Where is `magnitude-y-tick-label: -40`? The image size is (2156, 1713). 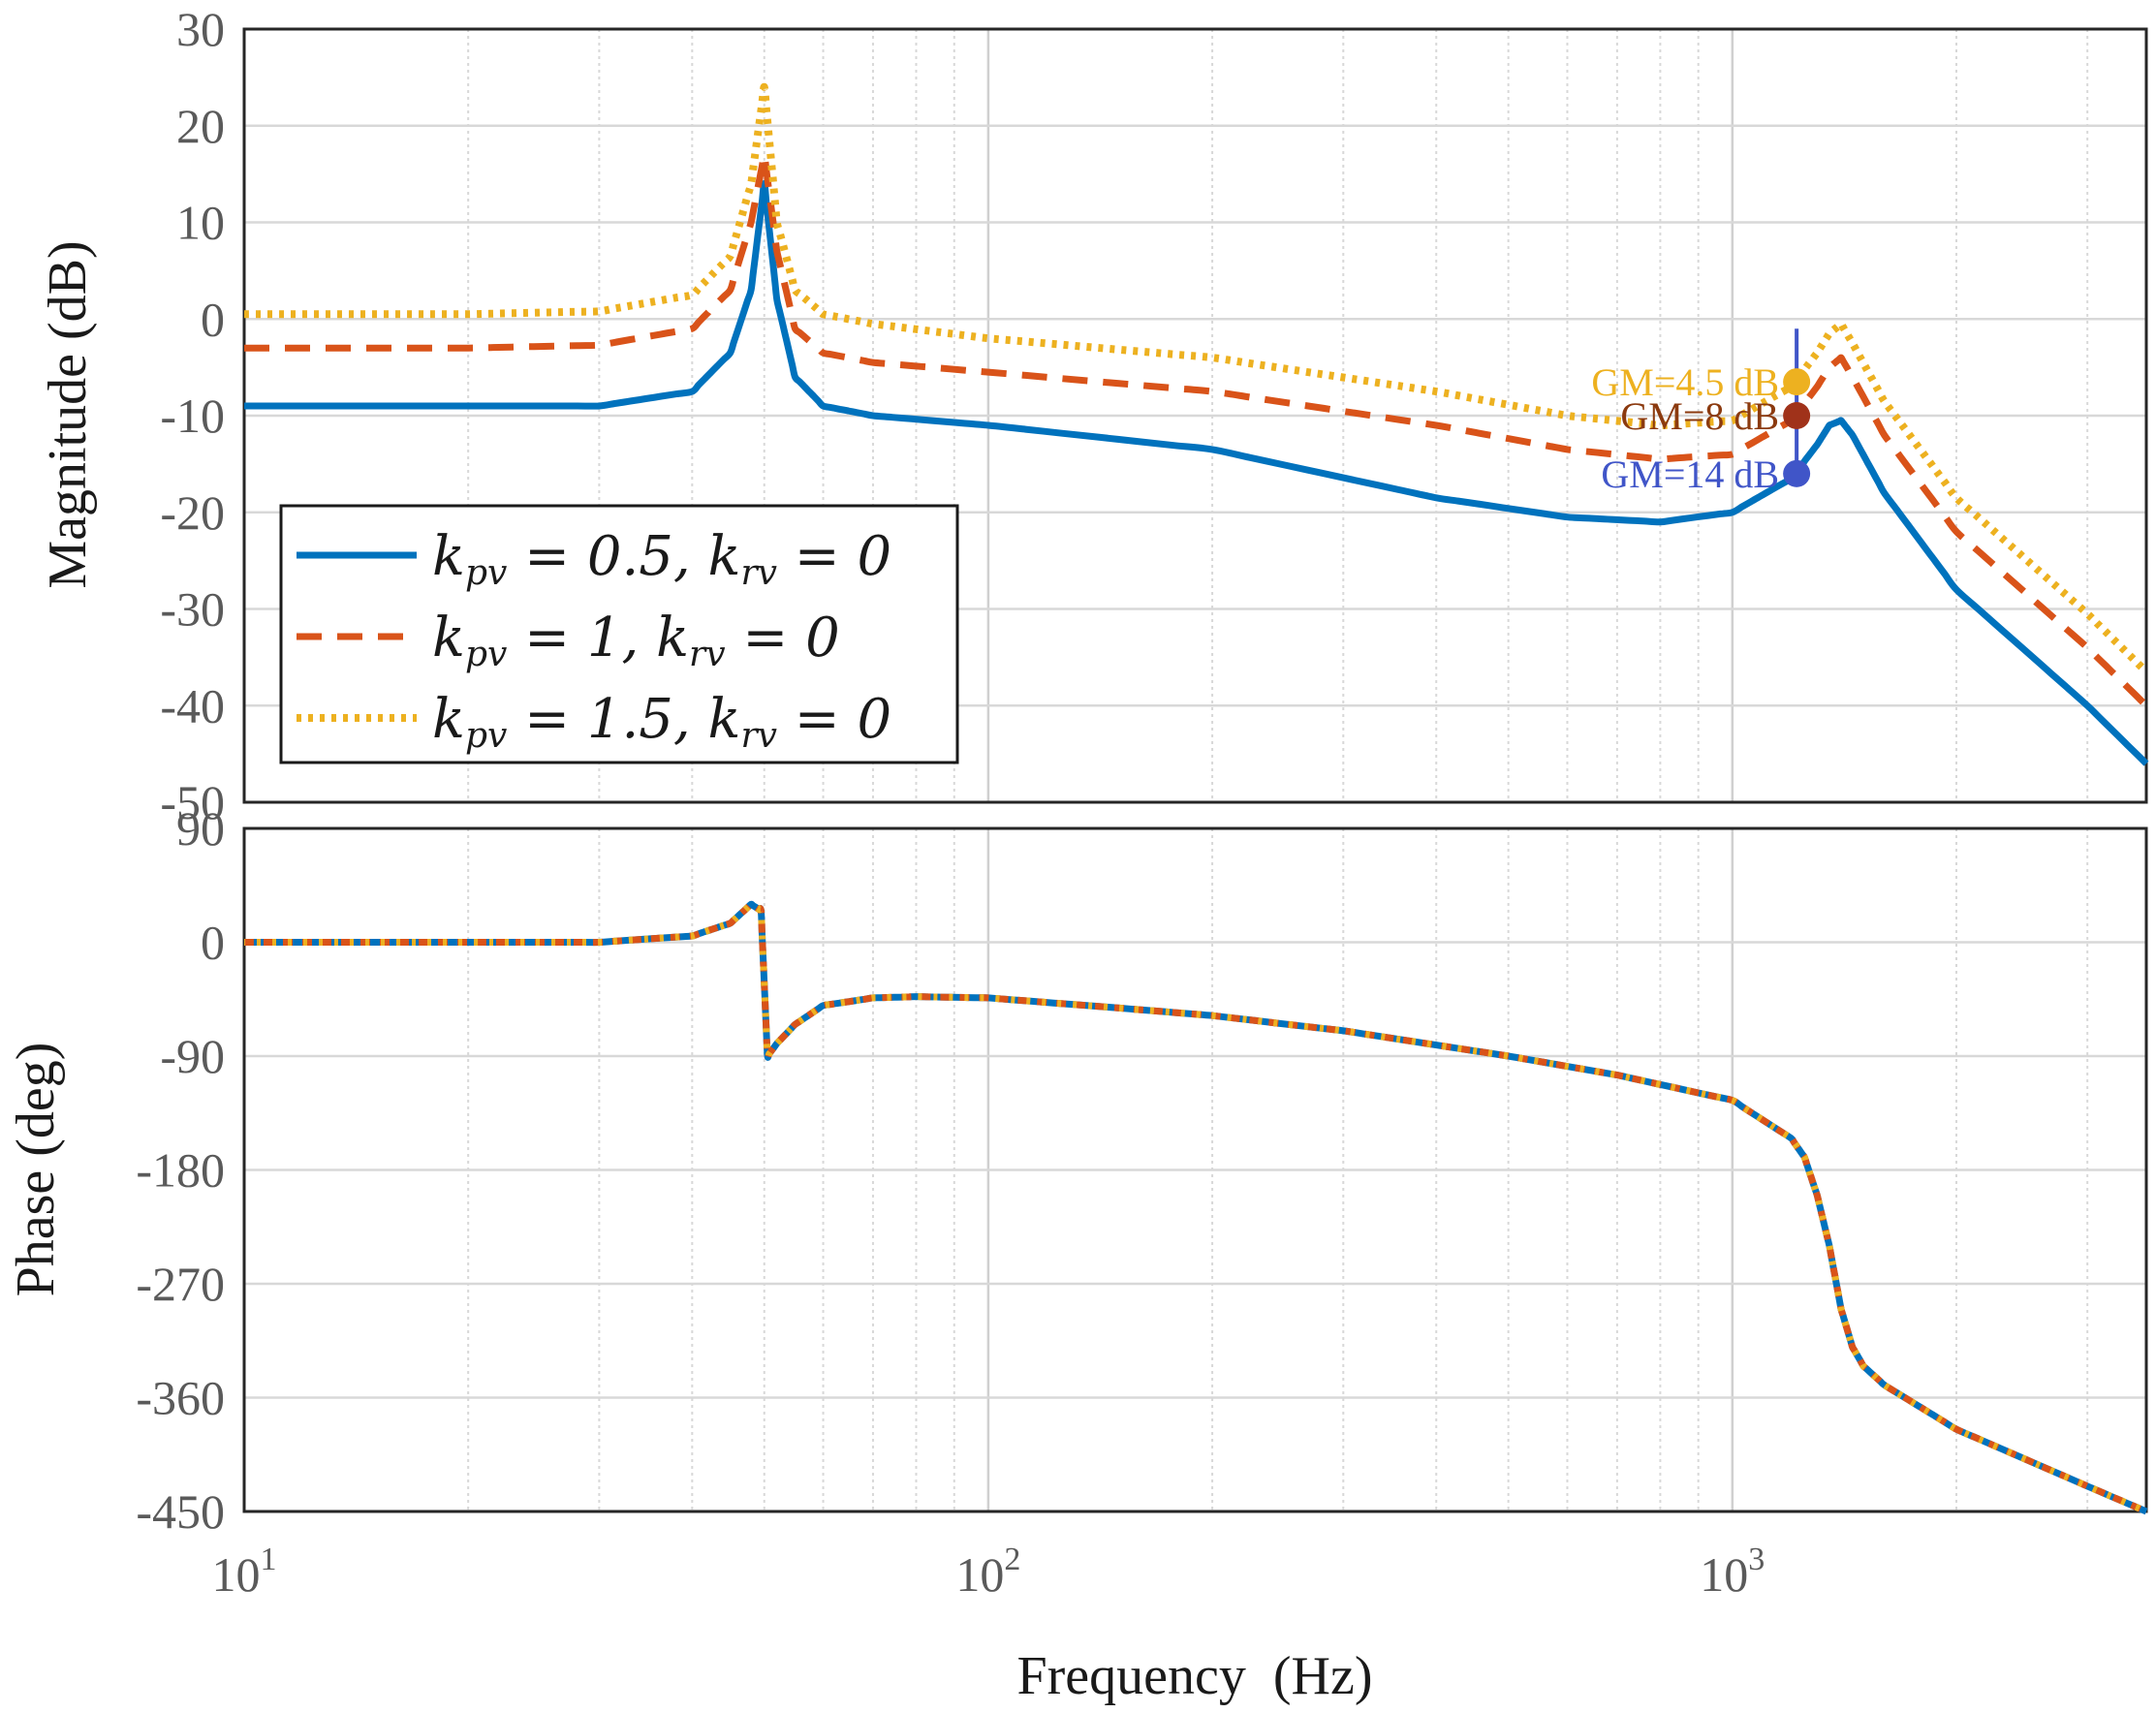
magnitude-y-tick-label: -40 is located at coordinates (192, 705).